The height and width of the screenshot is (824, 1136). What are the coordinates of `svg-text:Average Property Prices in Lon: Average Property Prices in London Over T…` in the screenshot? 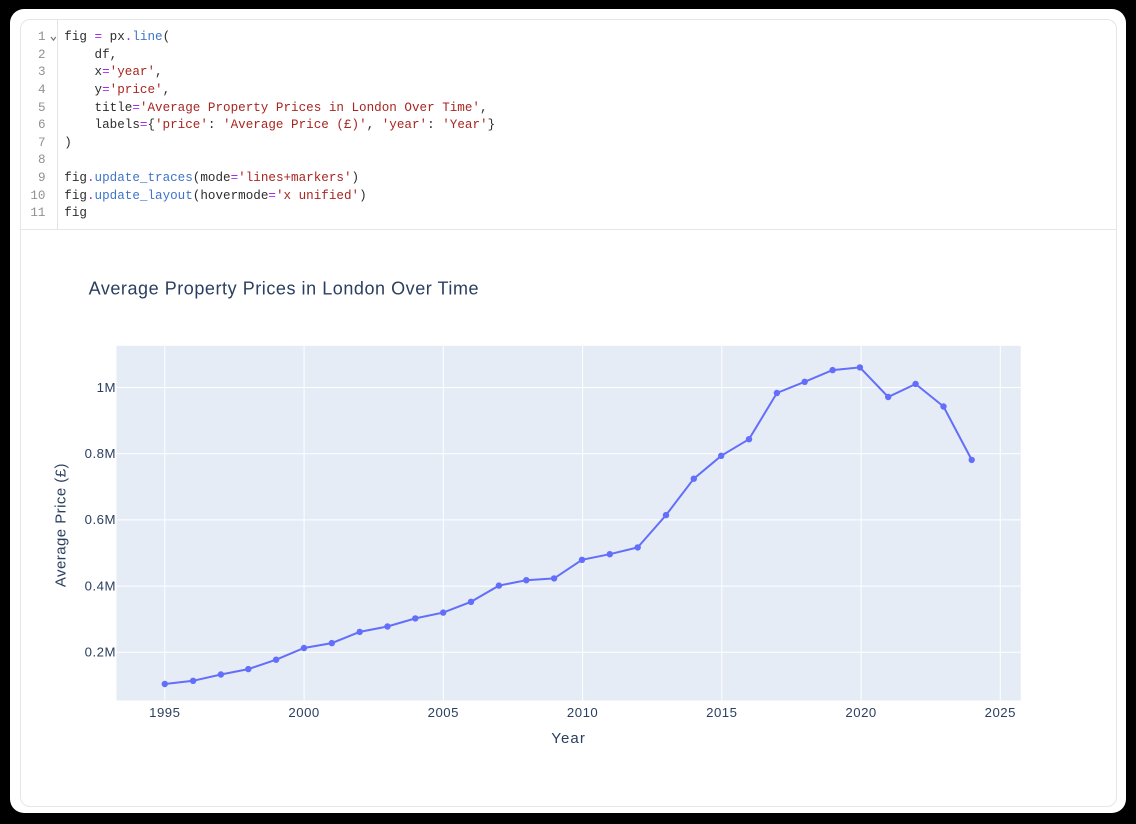 It's located at (284, 289).